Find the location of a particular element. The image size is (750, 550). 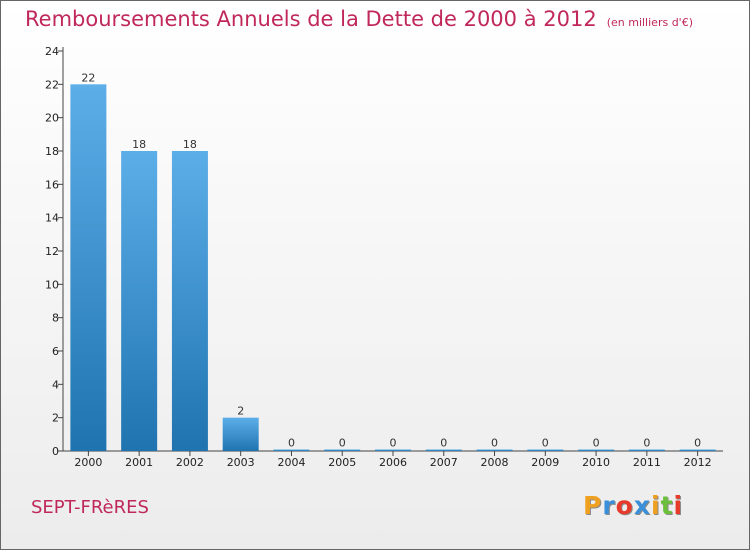

bar-value-label: 2 is located at coordinates (240, 411).